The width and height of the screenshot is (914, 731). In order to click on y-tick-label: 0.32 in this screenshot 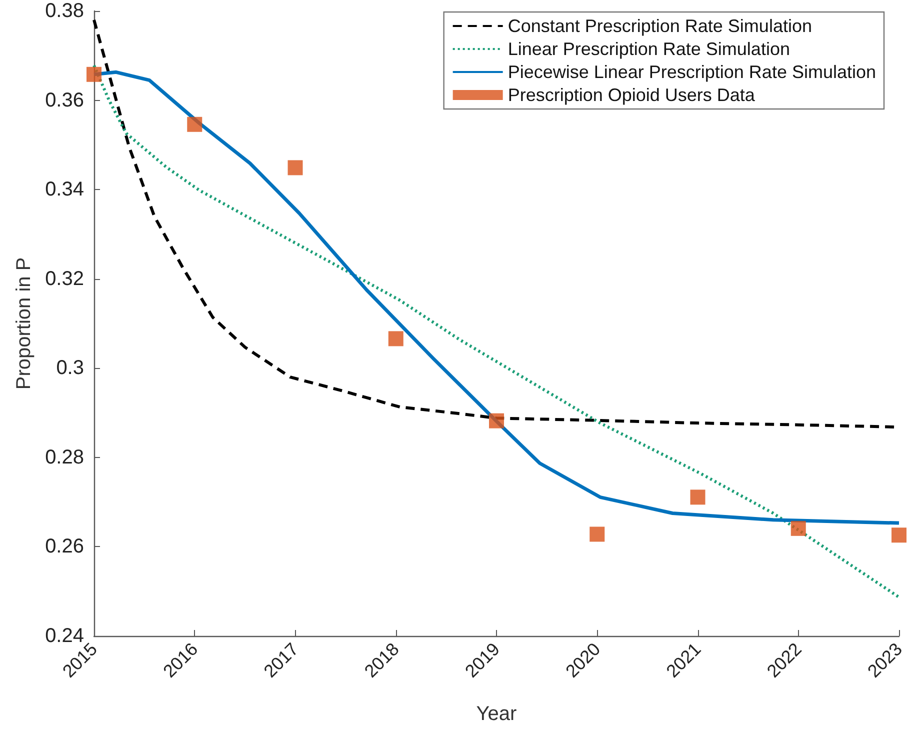, I will do `click(64, 279)`.